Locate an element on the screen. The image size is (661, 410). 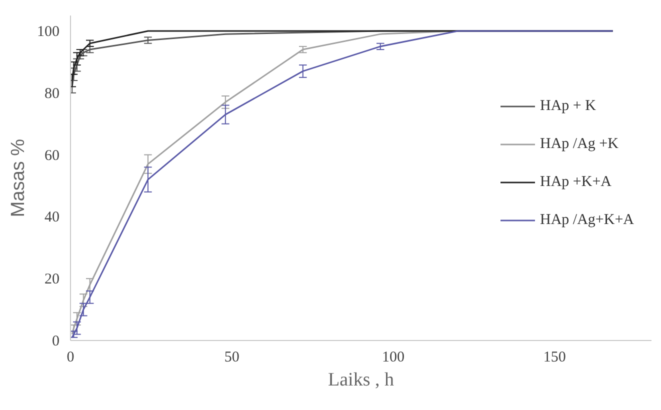
x-tick-label: 0 is located at coordinates (70, 358).